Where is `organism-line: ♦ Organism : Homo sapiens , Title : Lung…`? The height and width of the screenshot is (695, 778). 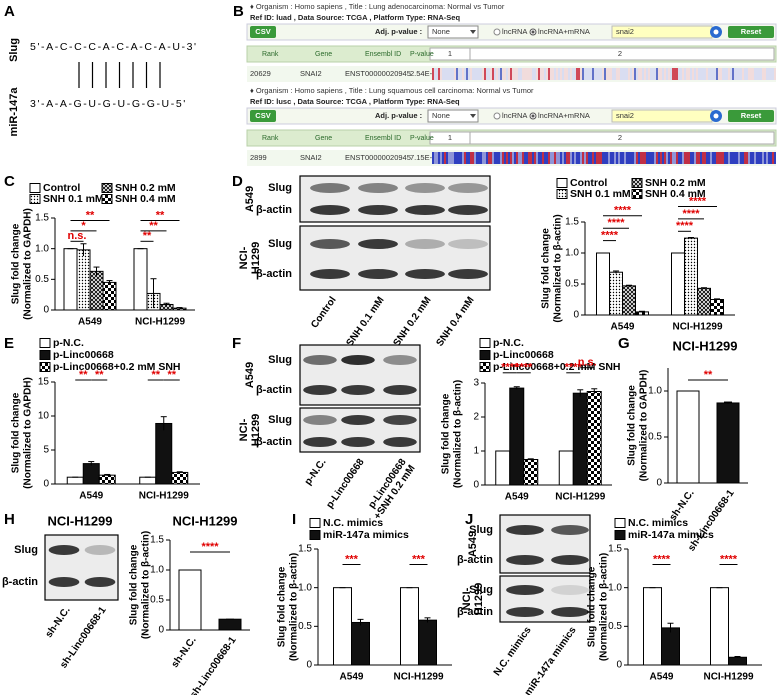 organism-line: ♦ Organism : Homo sapiens , Title : Lung… is located at coordinates (377, 6).